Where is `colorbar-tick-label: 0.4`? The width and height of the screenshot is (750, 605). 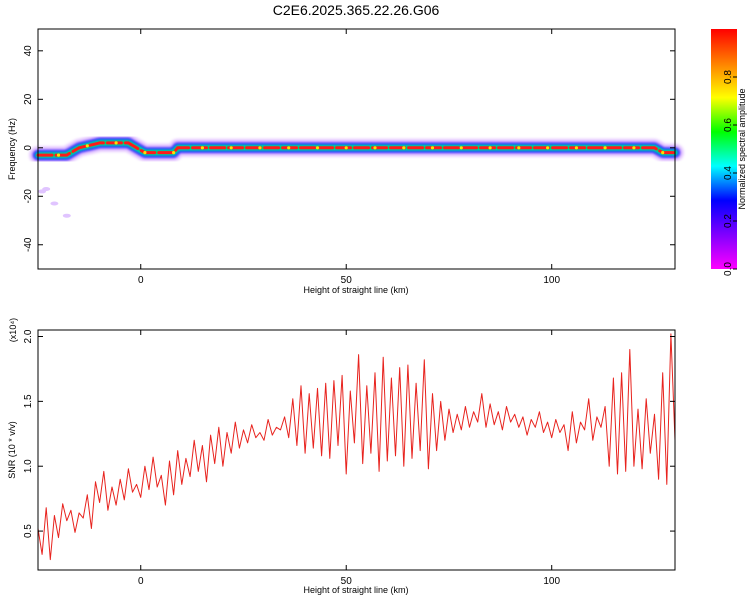 colorbar-tick-label: 0.4 is located at coordinates (728, 173).